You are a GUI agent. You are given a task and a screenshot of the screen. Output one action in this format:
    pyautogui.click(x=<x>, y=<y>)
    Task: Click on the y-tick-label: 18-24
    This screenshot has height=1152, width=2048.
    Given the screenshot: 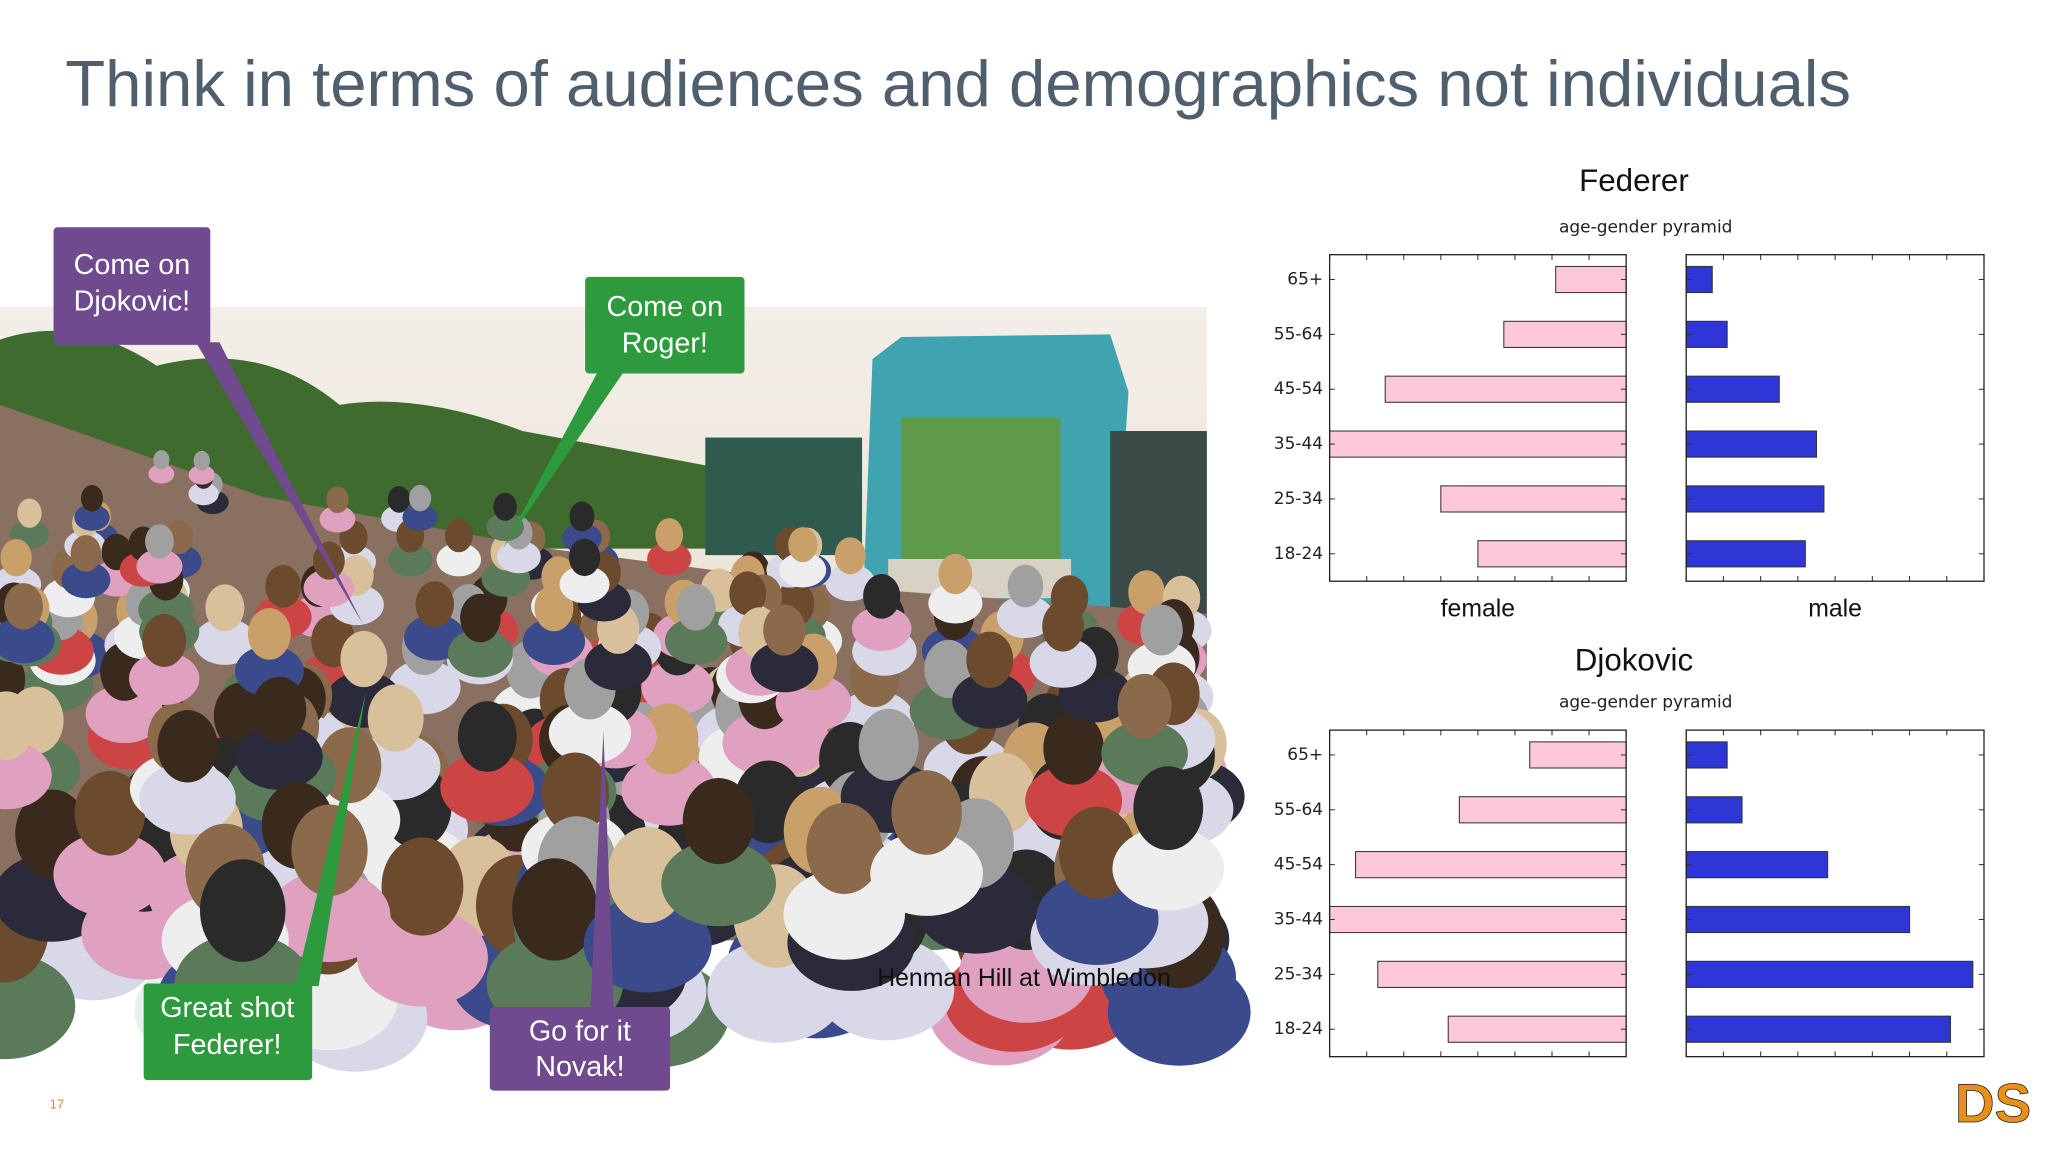 What is the action you would take?
    pyautogui.click(x=1298, y=1029)
    